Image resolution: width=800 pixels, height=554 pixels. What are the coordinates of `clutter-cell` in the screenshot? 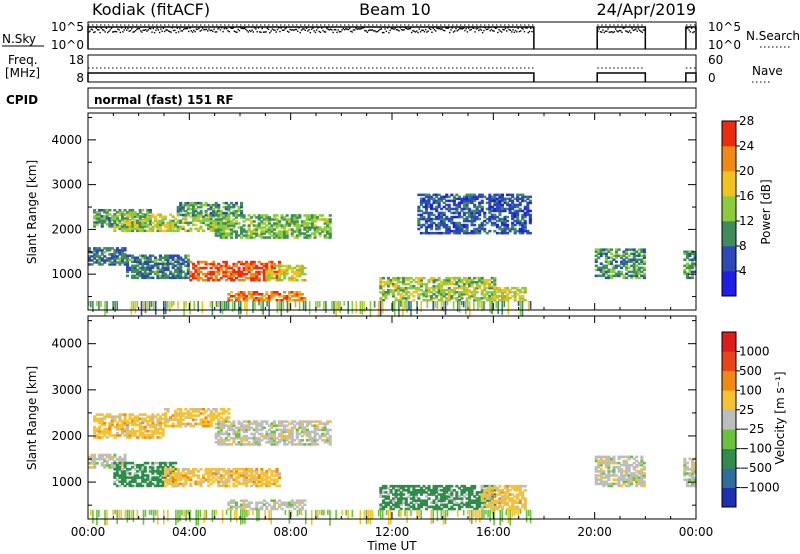 It's located at (360, 308).